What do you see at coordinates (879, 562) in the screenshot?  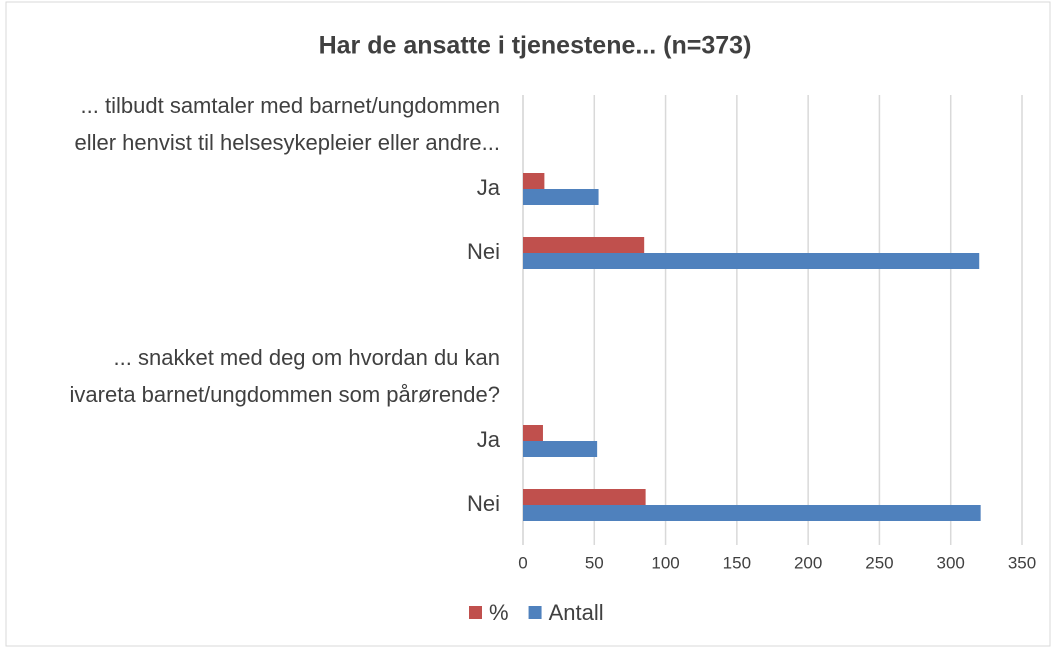 I see `x-tick-label: 250` at bounding box center [879, 562].